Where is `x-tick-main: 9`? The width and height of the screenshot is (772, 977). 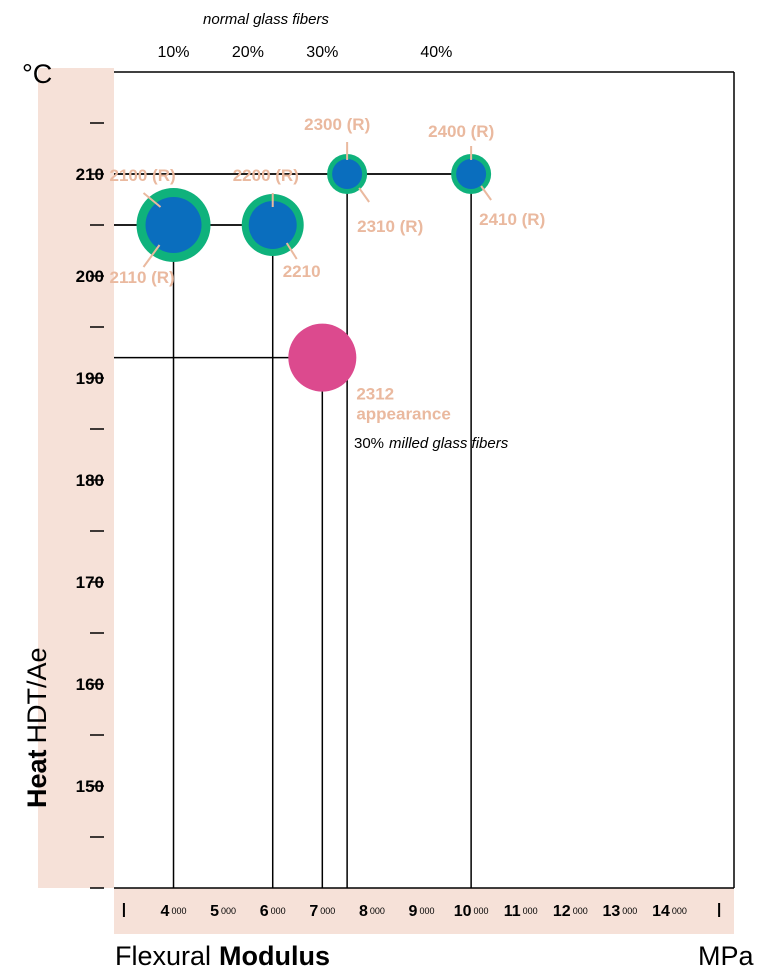
x-tick-main: 9 is located at coordinates (413, 911).